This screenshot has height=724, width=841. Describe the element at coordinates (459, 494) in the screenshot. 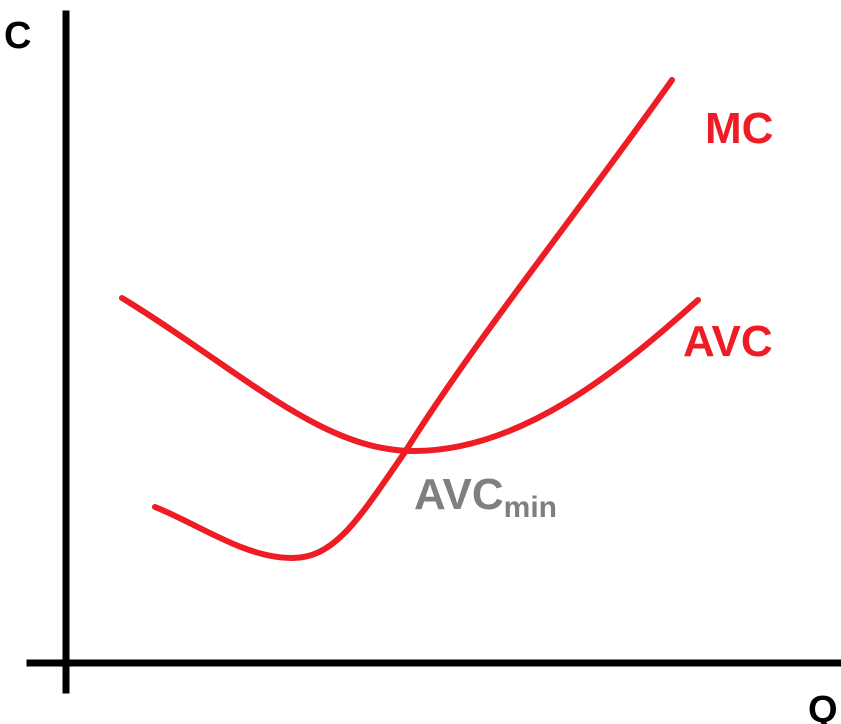

I see `avc-min-label-main: AVC` at that location.